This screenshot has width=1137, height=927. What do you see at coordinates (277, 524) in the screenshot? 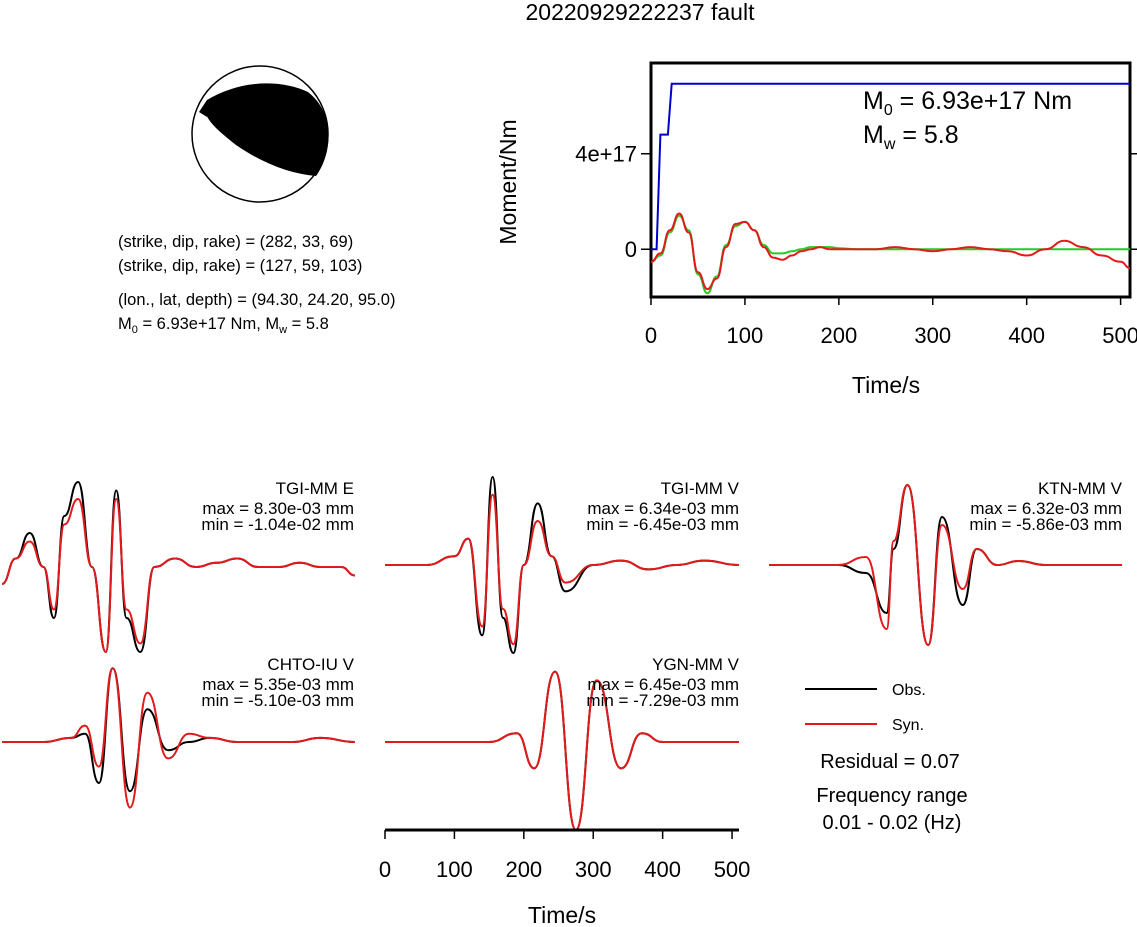
I see `station-min: min = -1.04e-02 mm` at bounding box center [277, 524].